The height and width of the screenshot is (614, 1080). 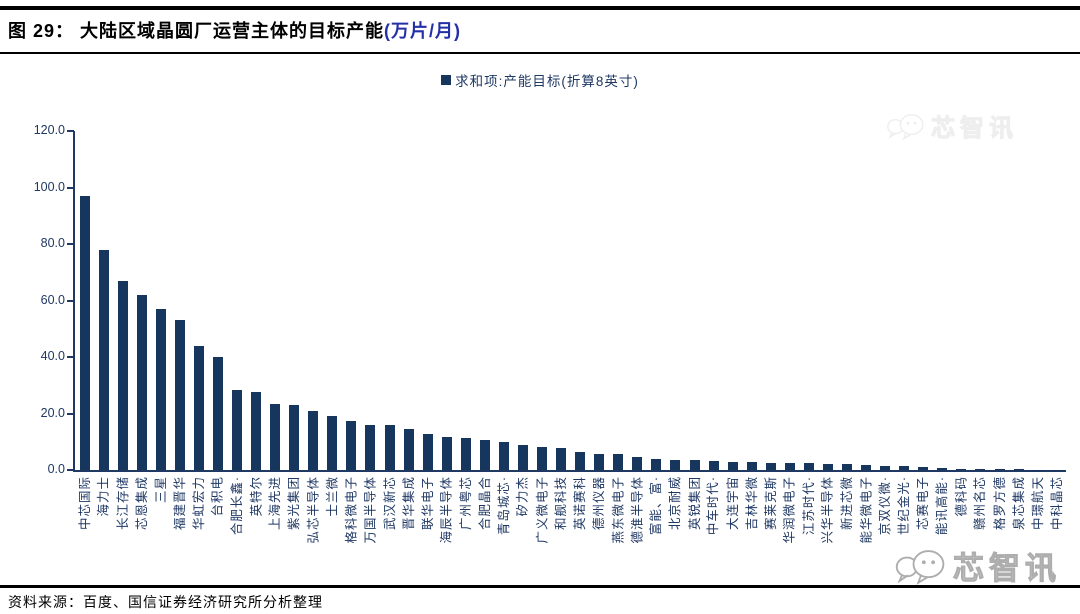 What do you see at coordinates (503, 535) in the screenshot?
I see `x-label-cell: 青岛城芯·` at bounding box center [503, 535].